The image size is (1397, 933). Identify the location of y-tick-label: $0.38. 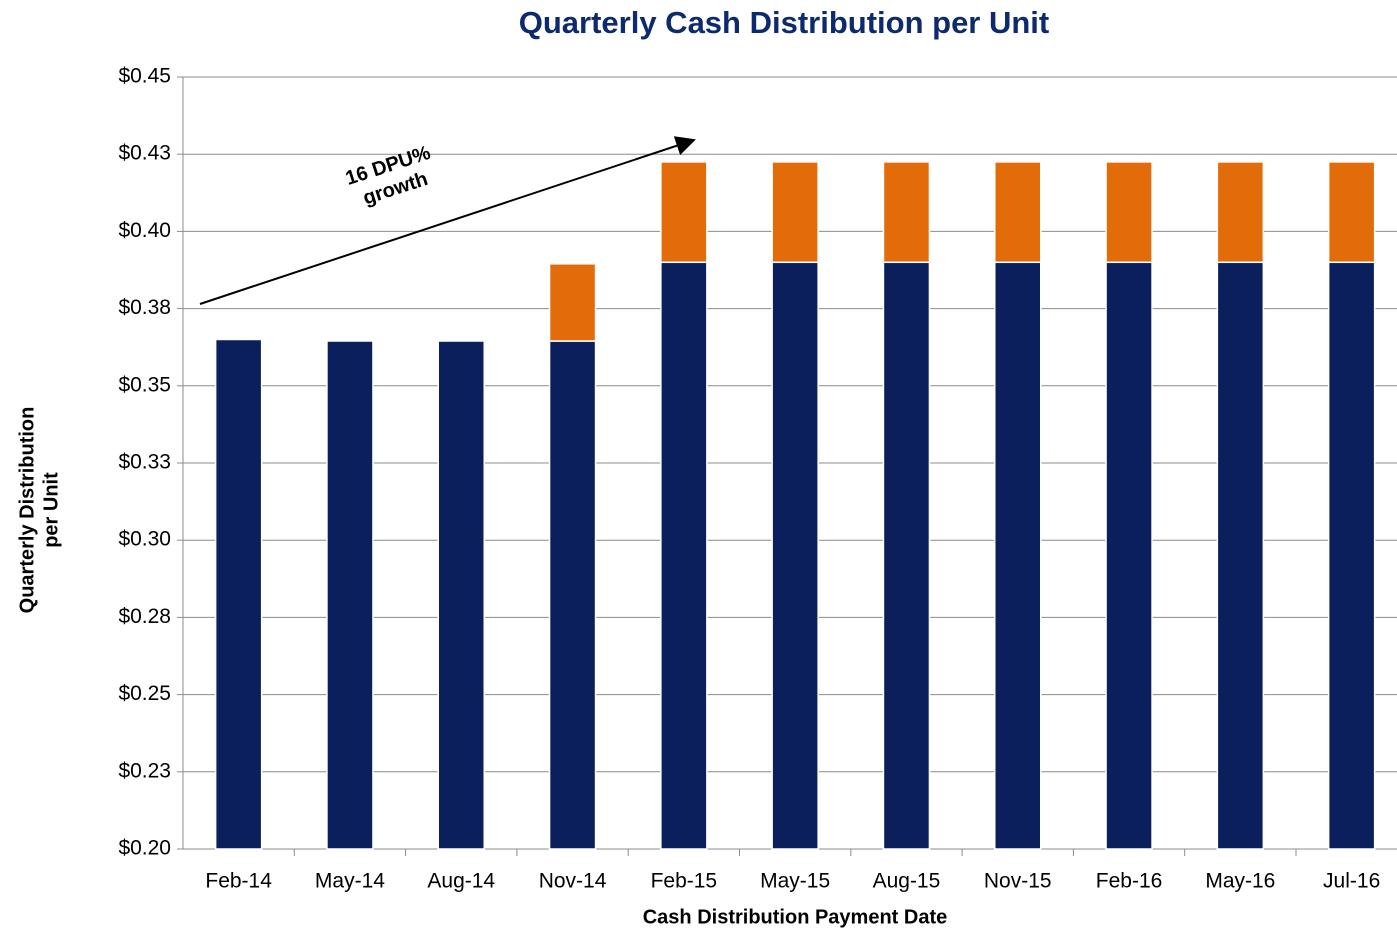
(144, 307).